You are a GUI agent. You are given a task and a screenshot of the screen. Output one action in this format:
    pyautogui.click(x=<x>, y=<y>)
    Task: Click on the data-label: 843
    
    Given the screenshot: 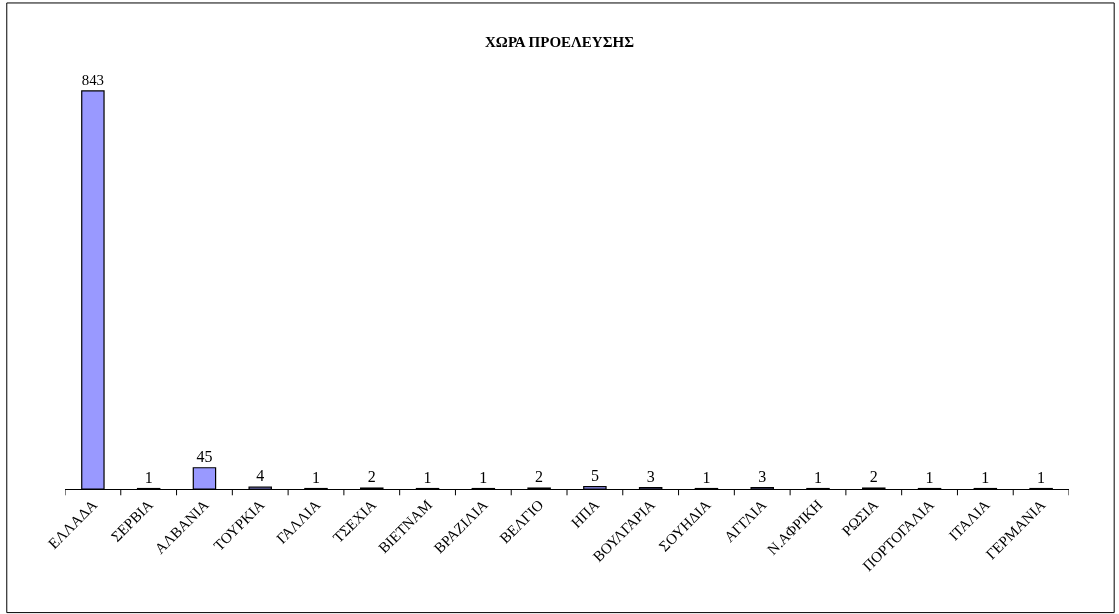 What is the action you would take?
    pyautogui.click(x=93, y=80)
    